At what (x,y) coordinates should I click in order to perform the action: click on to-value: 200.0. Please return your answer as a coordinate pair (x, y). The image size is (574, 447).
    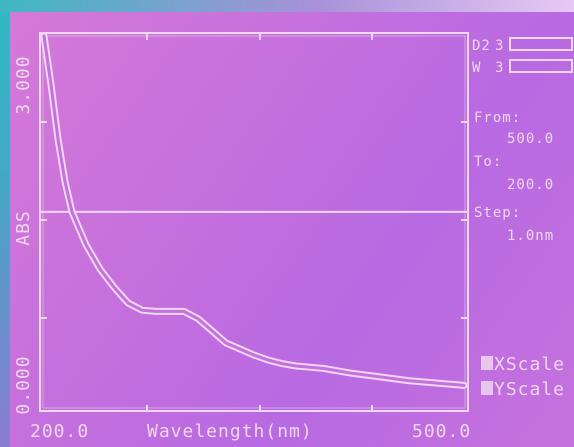
    Looking at the image, I should click on (530, 185).